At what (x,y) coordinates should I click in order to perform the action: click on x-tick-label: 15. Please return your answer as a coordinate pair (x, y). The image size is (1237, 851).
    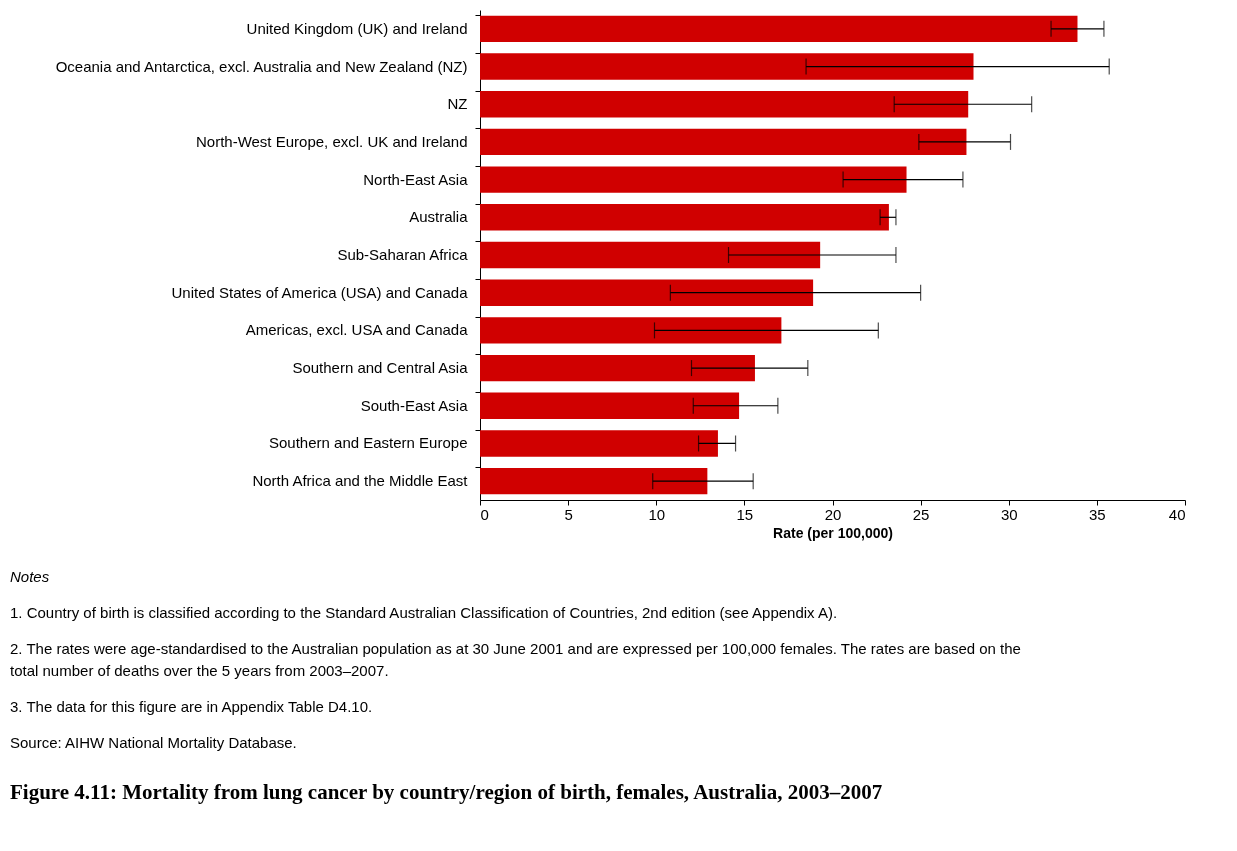
    Looking at the image, I should click on (745, 514).